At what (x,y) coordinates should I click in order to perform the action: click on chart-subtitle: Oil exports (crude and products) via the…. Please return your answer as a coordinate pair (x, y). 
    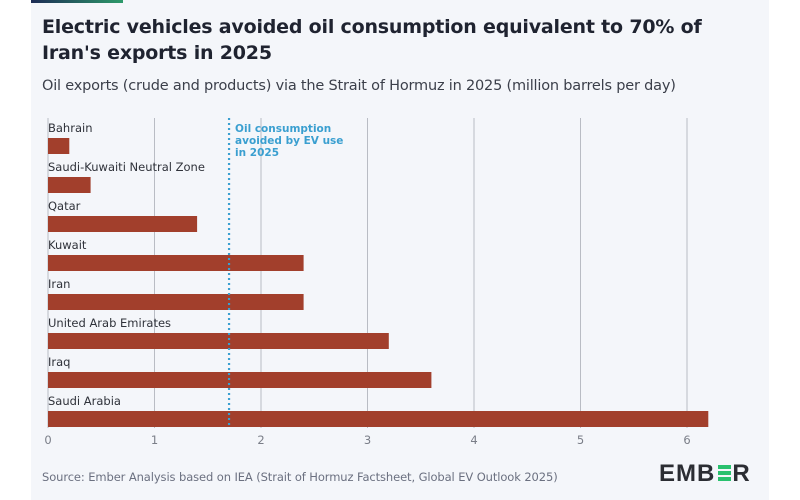
    Looking at the image, I should click on (359, 86).